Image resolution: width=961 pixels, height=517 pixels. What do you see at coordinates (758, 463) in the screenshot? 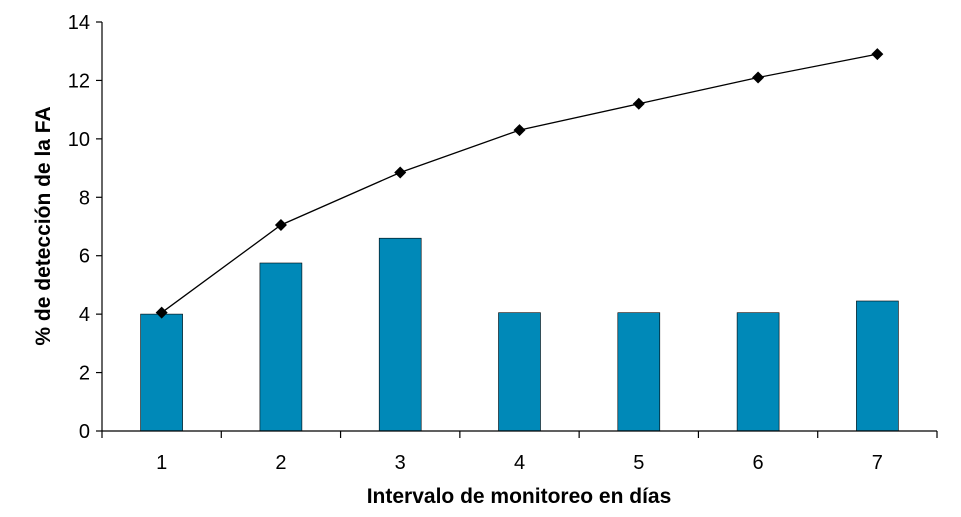
I see `x-tick-label: 6` at bounding box center [758, 463].